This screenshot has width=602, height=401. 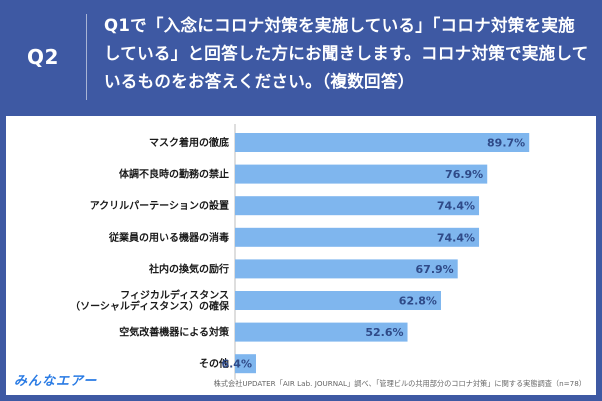 What do you see at coordinates (435, 269) in the screenshot?
I see `value-label: 67.9%` at bounding box center [435, 269].